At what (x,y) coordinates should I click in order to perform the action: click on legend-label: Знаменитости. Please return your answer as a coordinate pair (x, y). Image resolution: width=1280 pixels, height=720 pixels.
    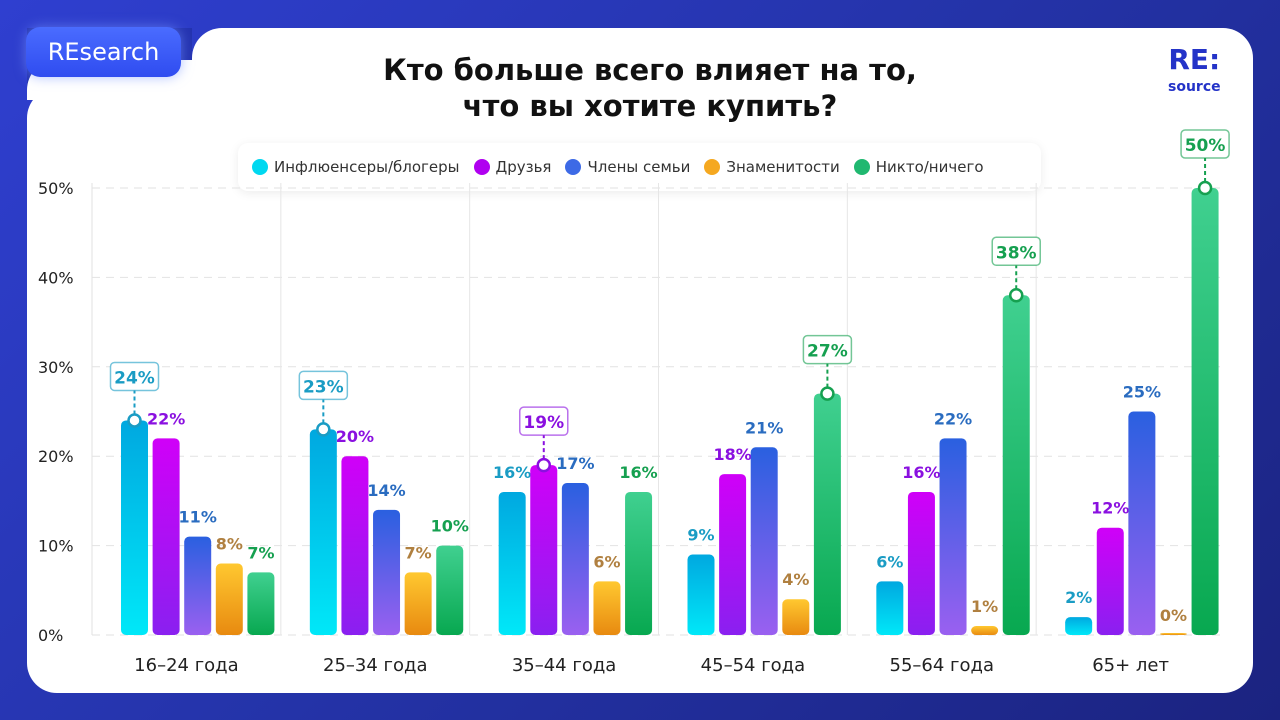
    Looking at the image, I should click on (783, 167).